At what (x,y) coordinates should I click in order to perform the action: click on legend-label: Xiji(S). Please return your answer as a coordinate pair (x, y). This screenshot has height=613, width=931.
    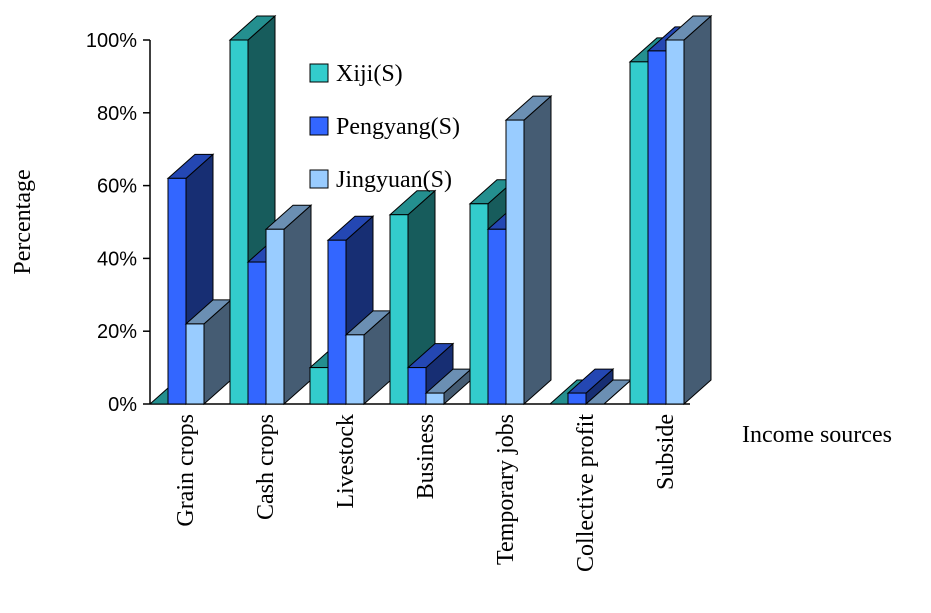
    Looking at the image, I should click on (369, 74).